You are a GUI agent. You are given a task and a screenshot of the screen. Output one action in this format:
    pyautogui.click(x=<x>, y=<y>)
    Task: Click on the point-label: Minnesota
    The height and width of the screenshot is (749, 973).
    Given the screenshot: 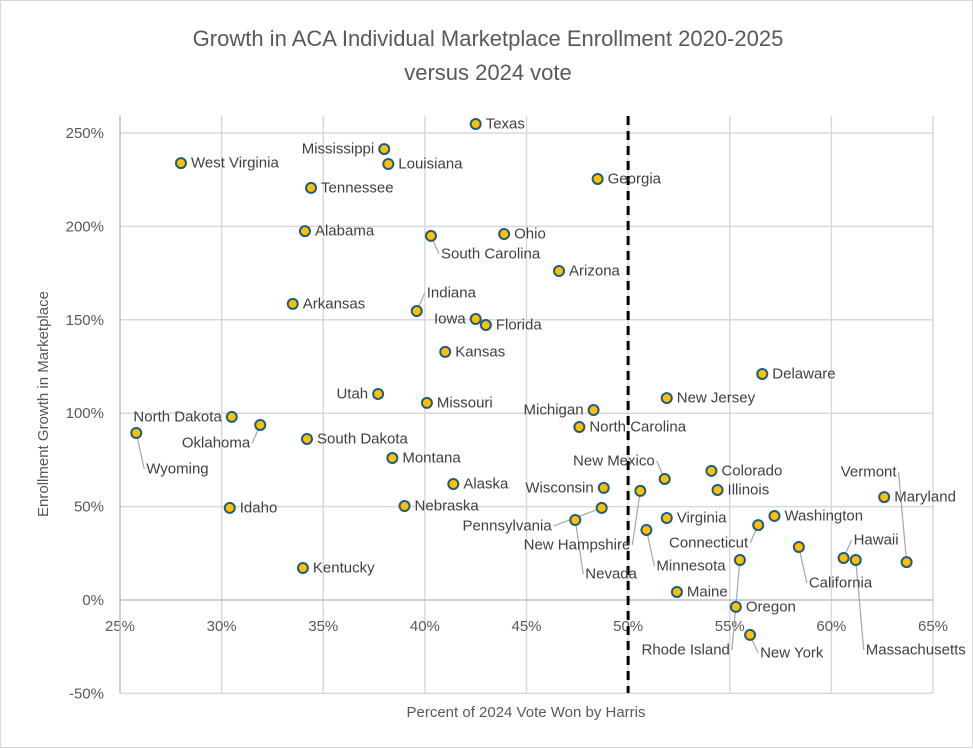 What is the action you would take?
    pyautogui.click(x=691, y=565)
    